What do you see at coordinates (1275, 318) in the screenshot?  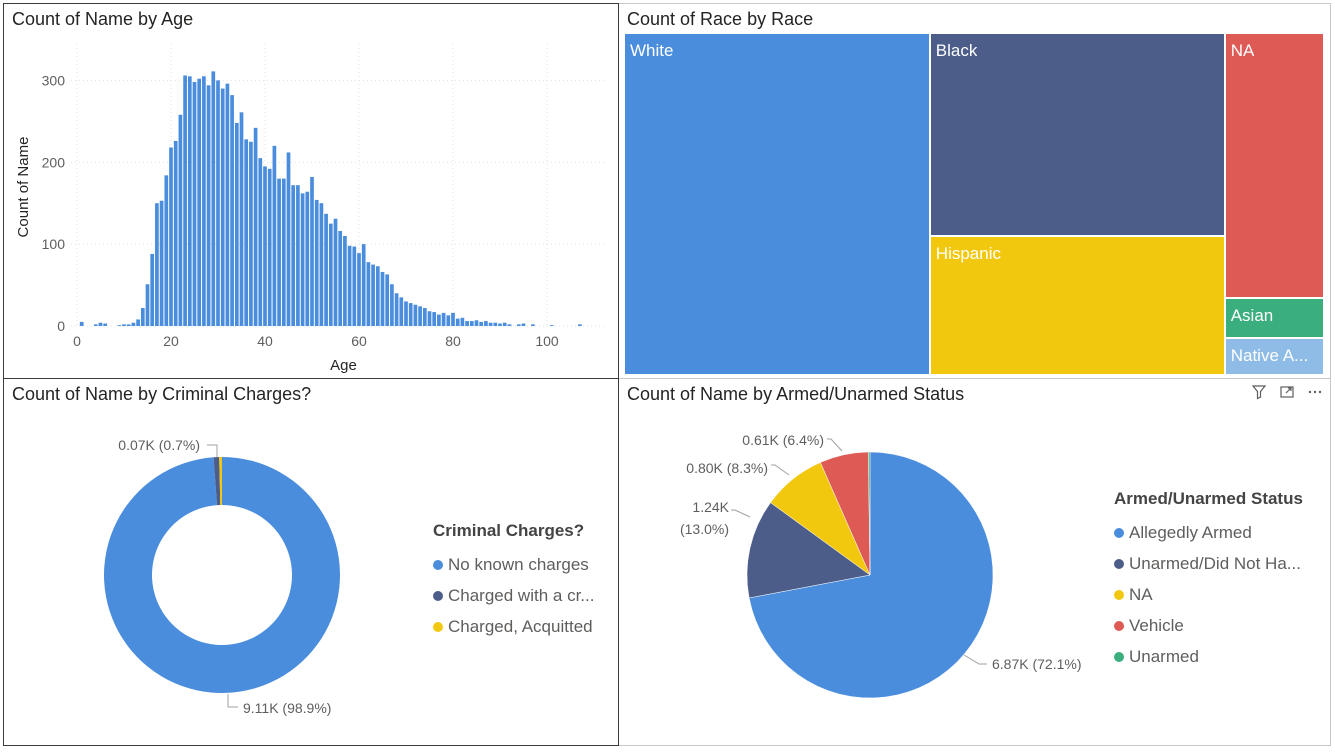 I see `treemap-tile-asian: Asian` at bounding box center [1275, 318].